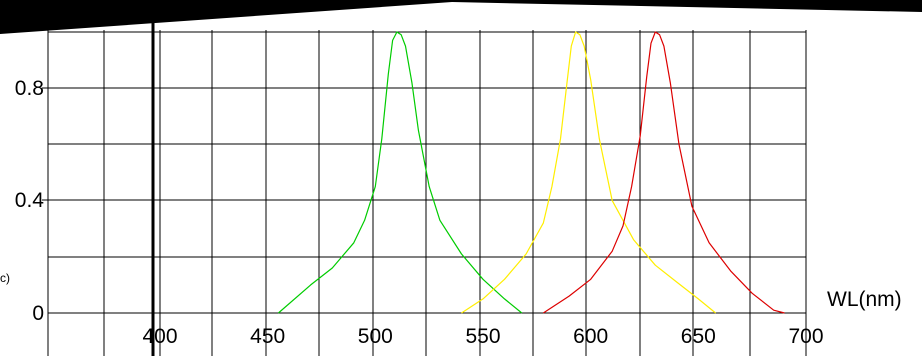 The width and height of the screenshot is (922, 356). I want to click on x-tick-label: 400, so click(159, 336).